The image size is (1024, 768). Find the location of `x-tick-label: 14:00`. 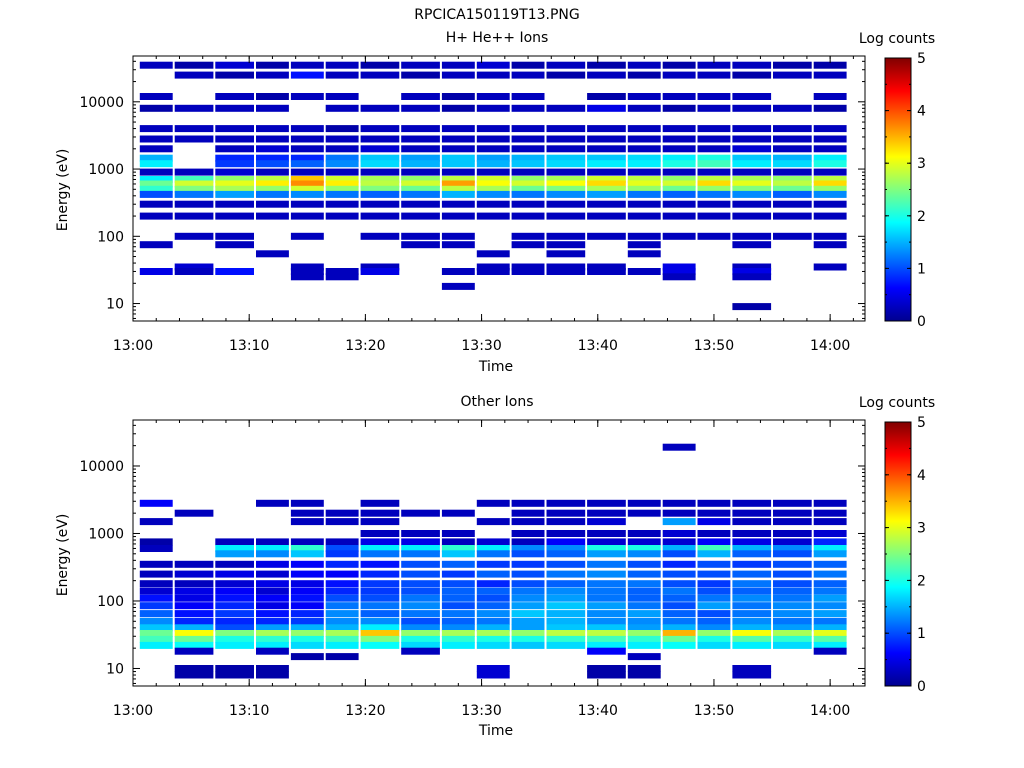

x-tick-label: 14:00 is located at coordinates (830, 346).